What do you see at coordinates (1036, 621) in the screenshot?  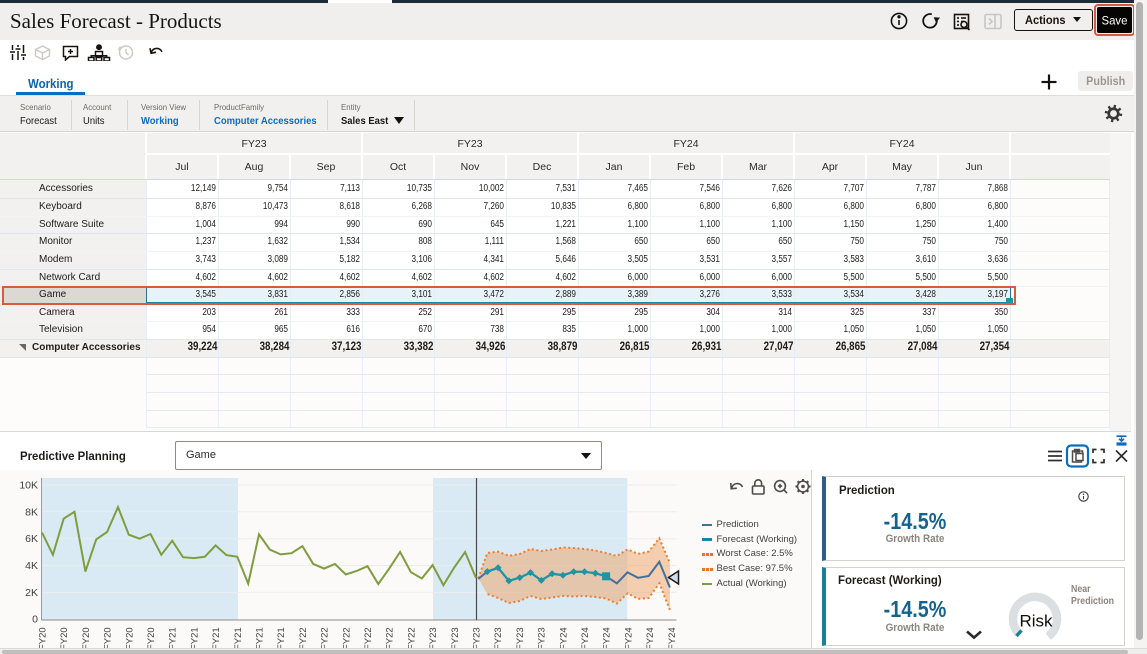 I see `svg-text: Risk` at bounding box center [1036, 621].